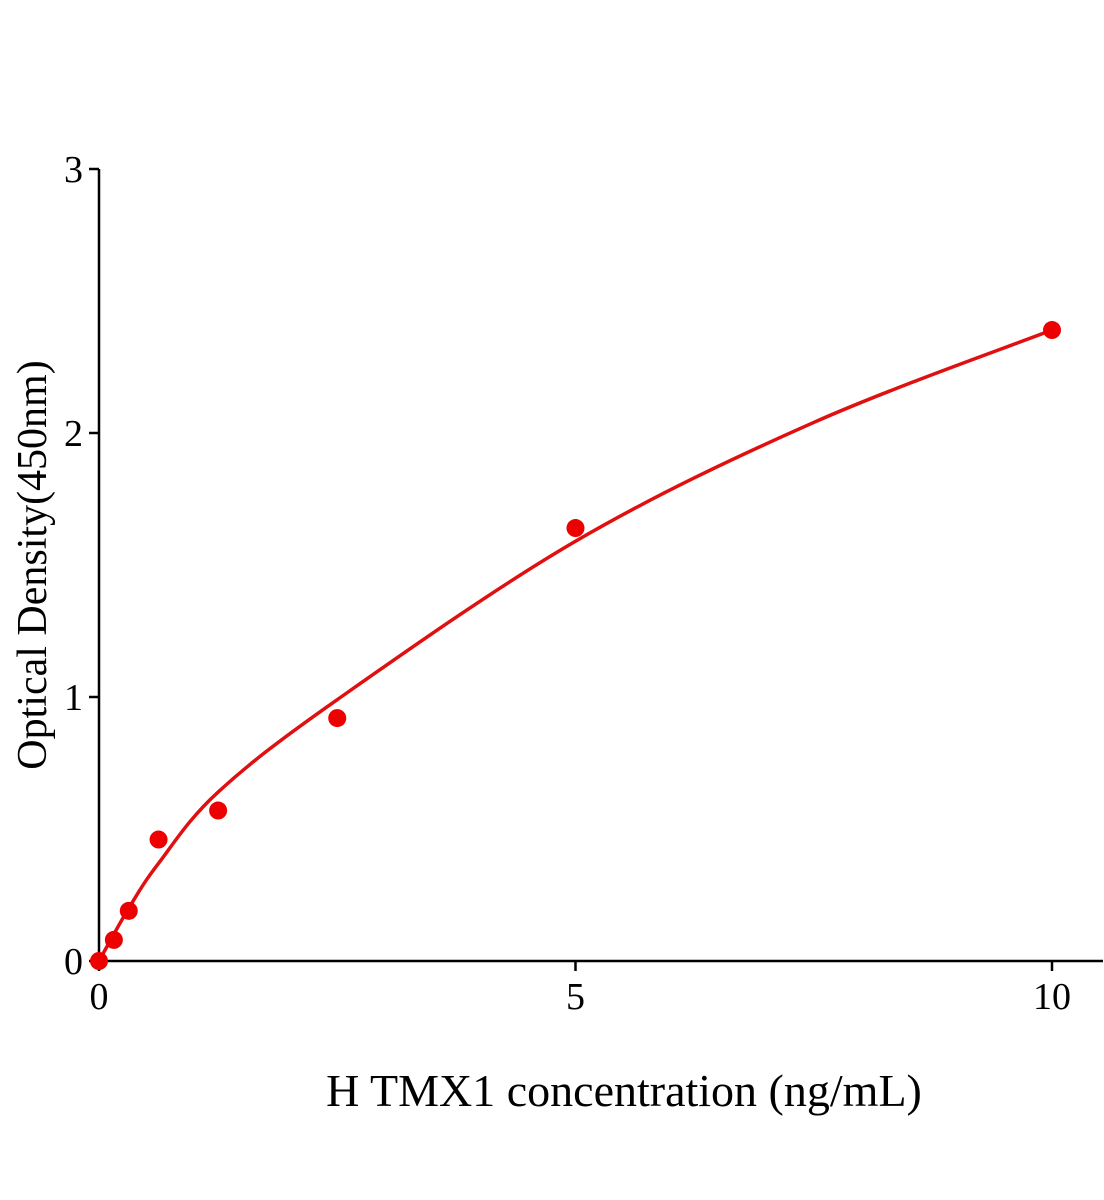 This screenshot has width=1104, height=1200. Describe the element at coordinates (99, 997) in the screenshot. I see `x-tick-label: 0` at that location.